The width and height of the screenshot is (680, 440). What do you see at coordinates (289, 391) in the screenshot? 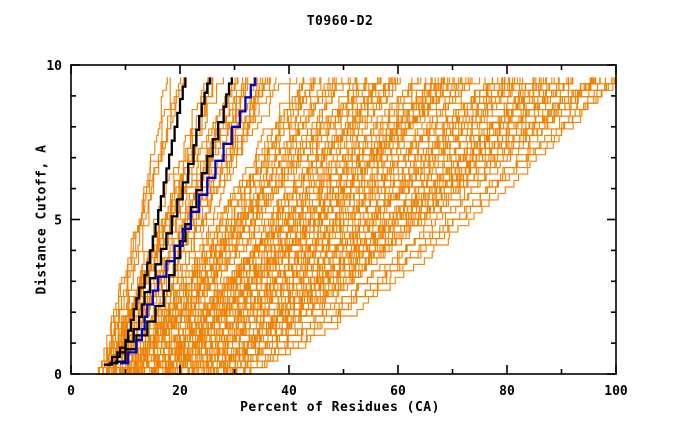
I see `x-tick-label: 40` at bounding box center [289, 391].